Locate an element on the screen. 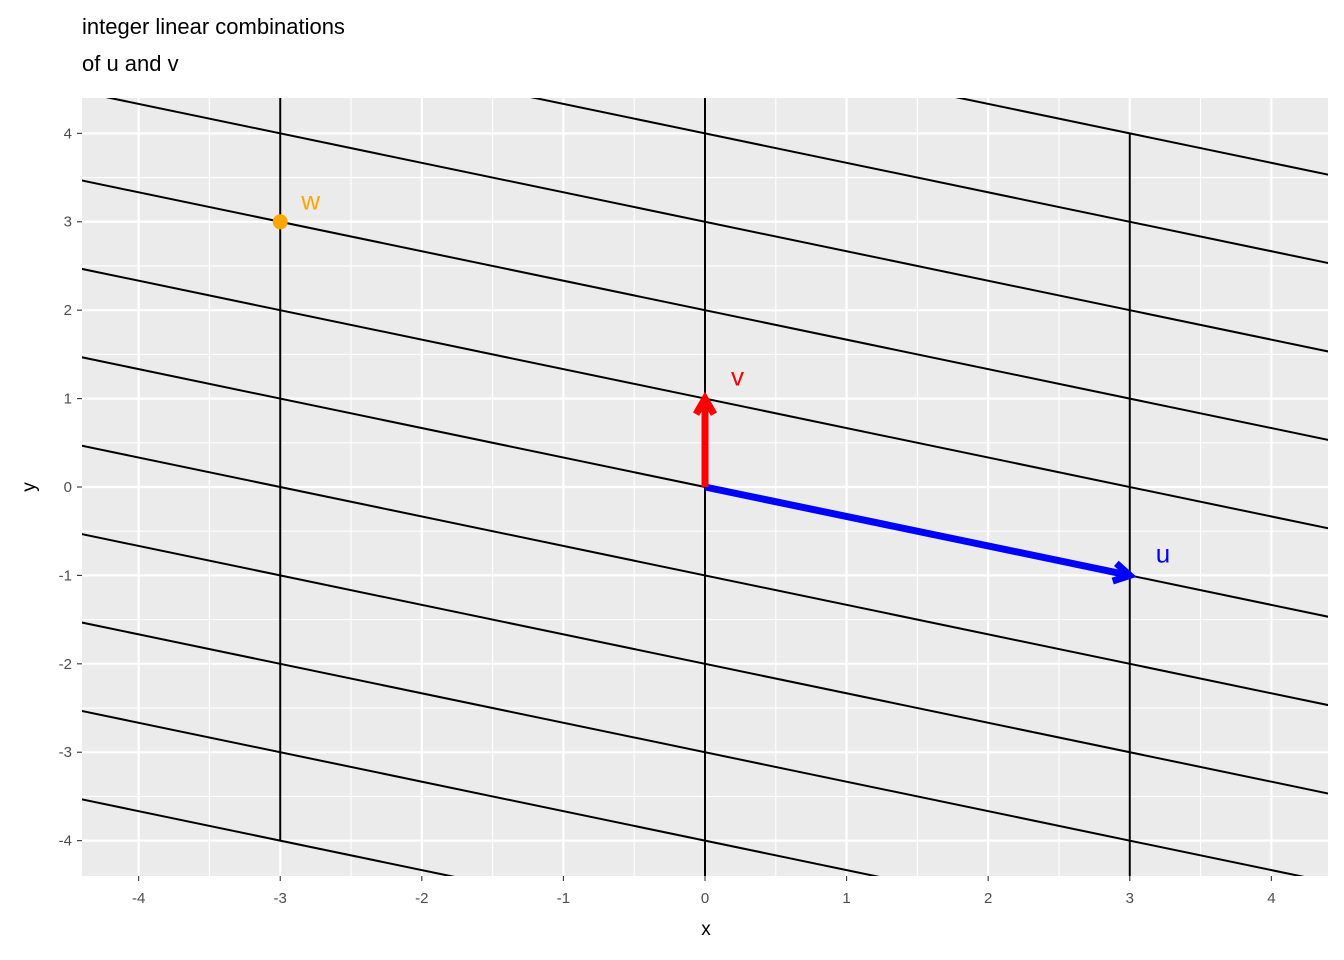 The image size is (1344, 960). y-tick-label: -4 is located at coordinates (65, 841).